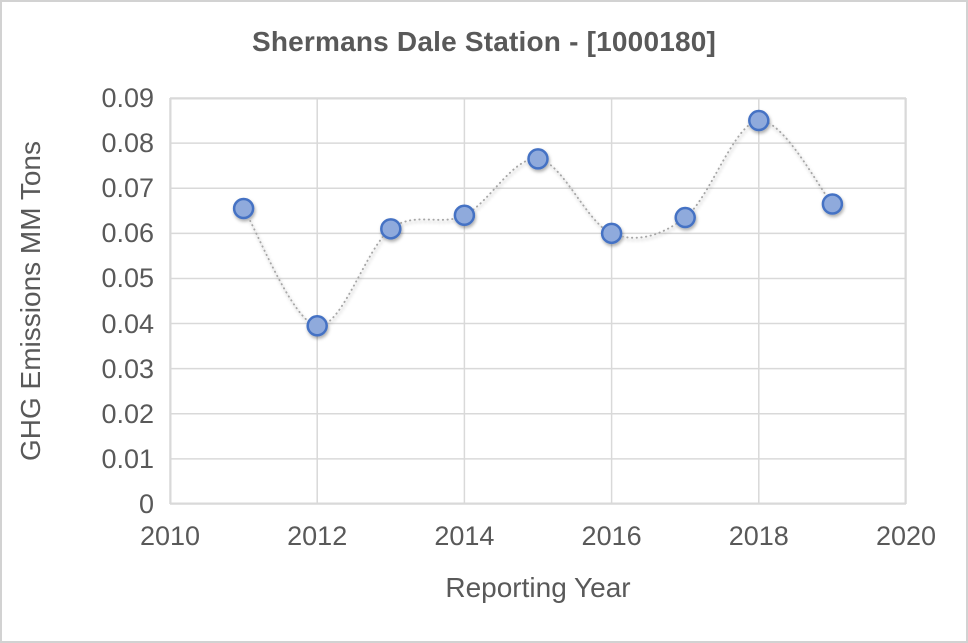 Image resolution: width=968 pixels, height=643 pixels. I want to click on y-tick-label: 0.06, so click(127, 233).